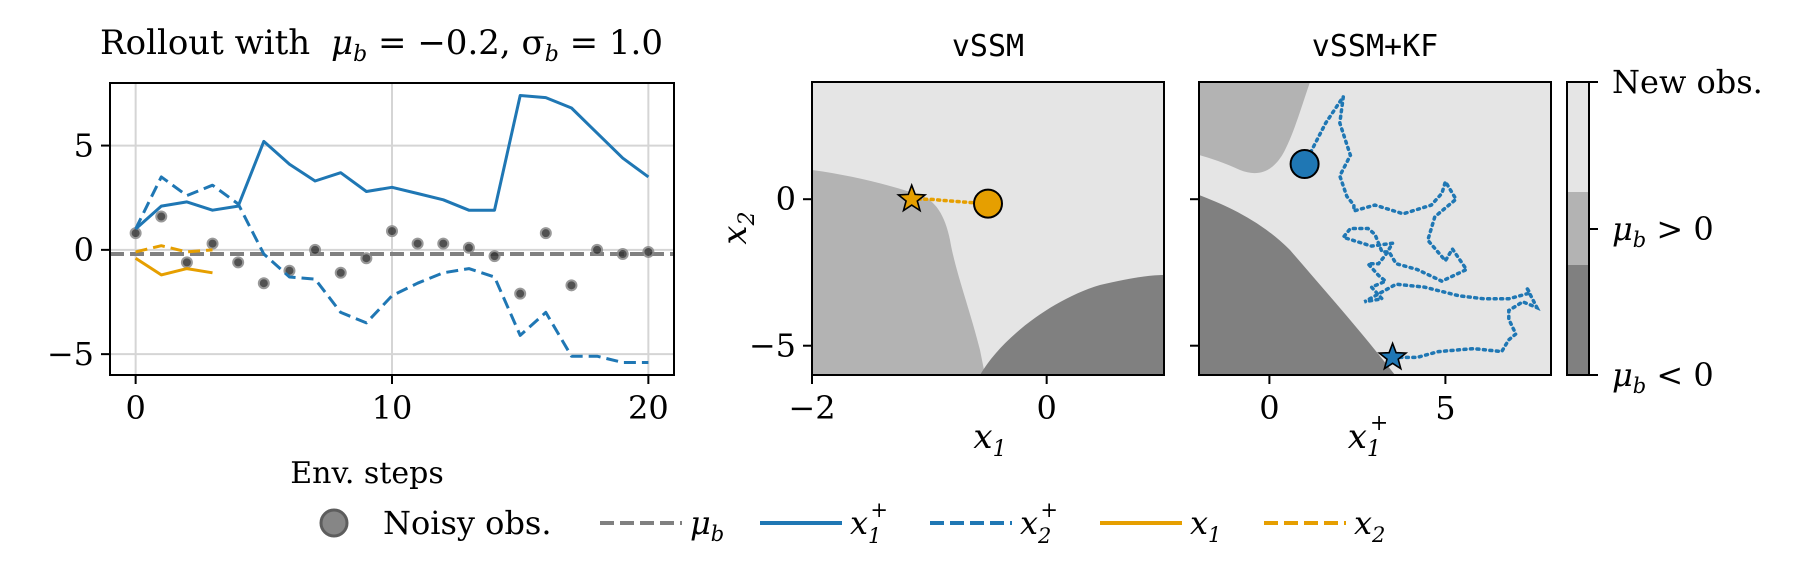 The image size is (1798, 588). I want to click on vssm-xlabel: x1, so click(989, 439).